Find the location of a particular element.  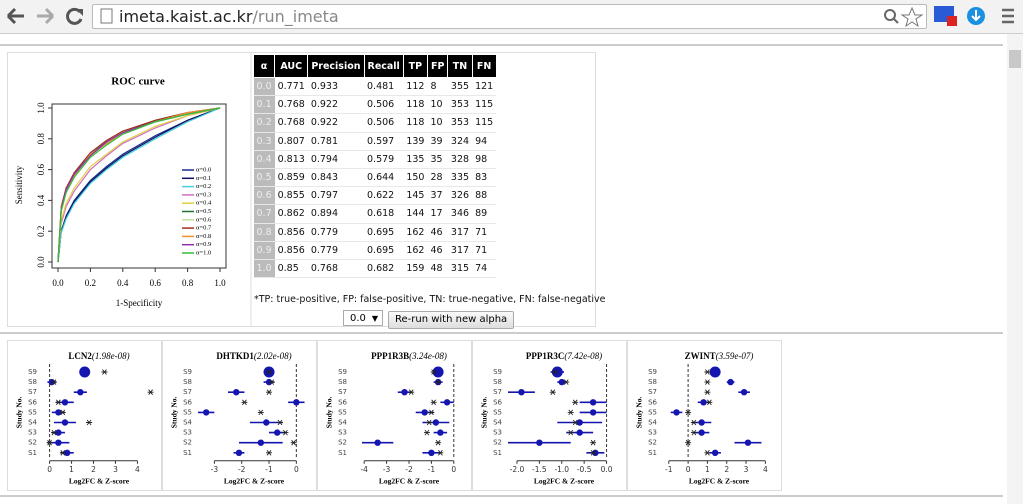

alpha-select: 0.0 ▼ is located at coordinates (363, 318).